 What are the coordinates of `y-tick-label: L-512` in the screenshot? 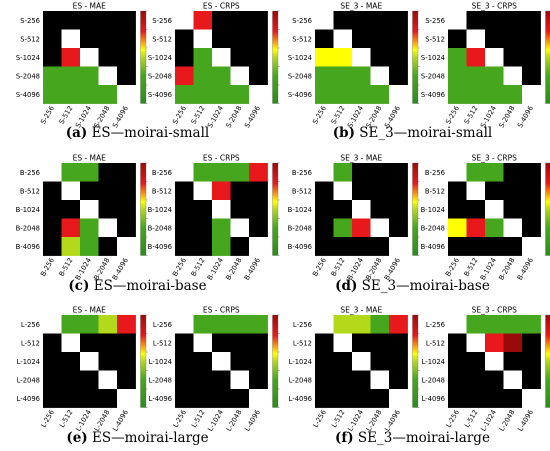 It's located at (162, 343).